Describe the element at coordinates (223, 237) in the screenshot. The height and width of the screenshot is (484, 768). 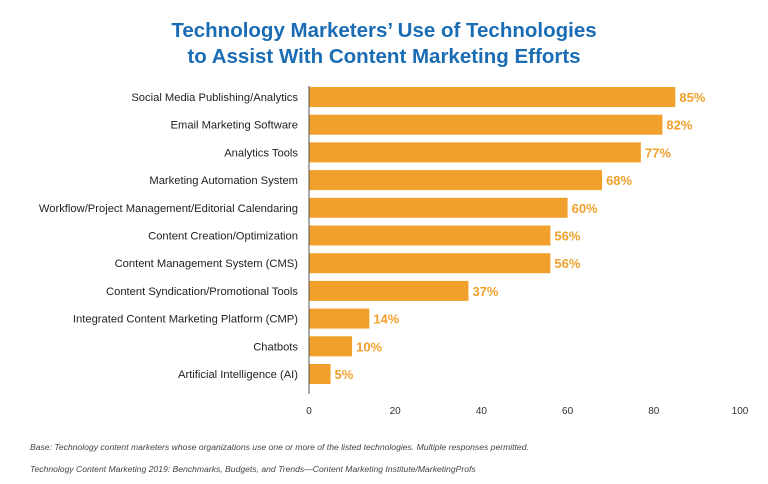
I see `category-label-6: Content Creation/Optimization` at that location.